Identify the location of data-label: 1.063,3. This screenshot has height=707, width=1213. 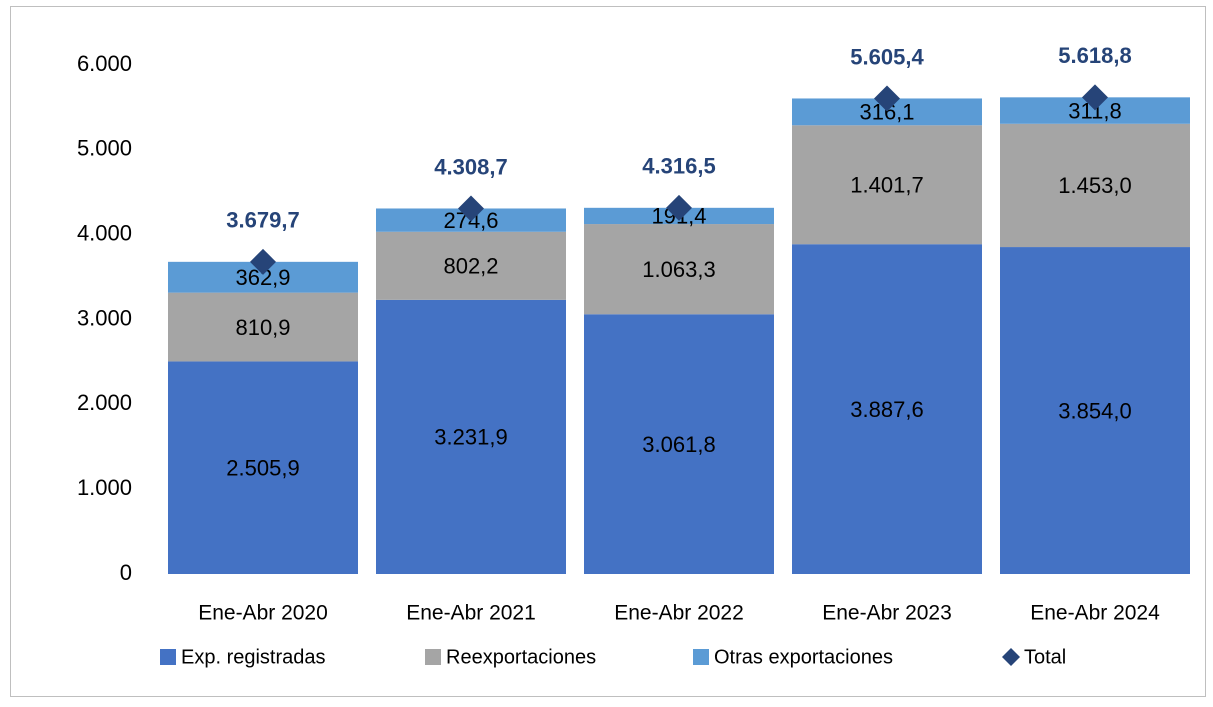
(678, 269).